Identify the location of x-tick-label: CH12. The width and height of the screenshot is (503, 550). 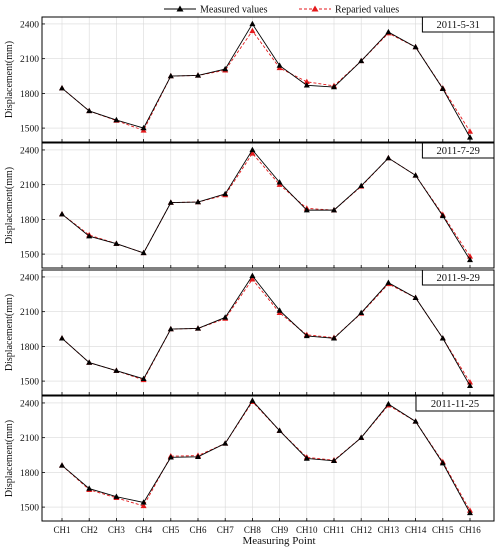
(361, 530).